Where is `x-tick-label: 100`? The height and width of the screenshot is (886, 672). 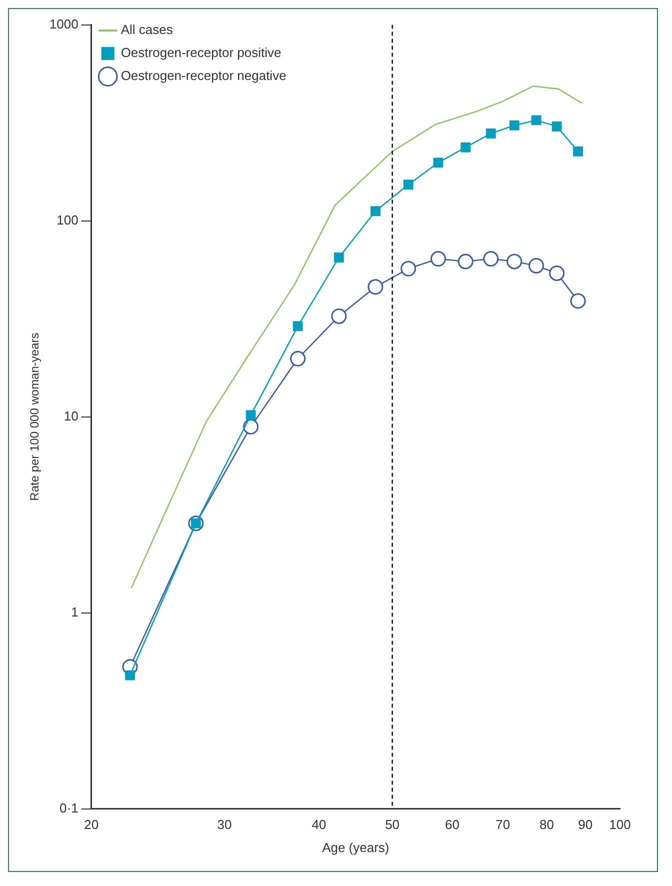
x-tick-label: 100 is located at coordinates (620, 824).